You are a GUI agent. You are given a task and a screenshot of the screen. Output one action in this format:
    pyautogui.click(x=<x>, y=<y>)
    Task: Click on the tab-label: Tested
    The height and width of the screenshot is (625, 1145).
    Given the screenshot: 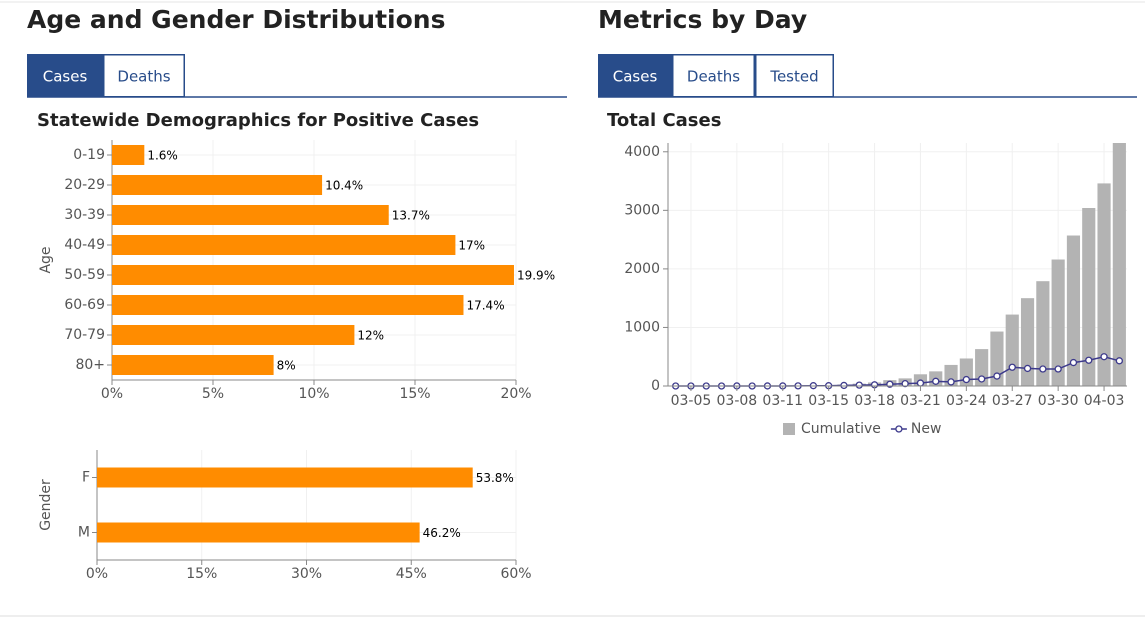 What is the action you would take?
    pyautogui.click(x=793, y=77)
    